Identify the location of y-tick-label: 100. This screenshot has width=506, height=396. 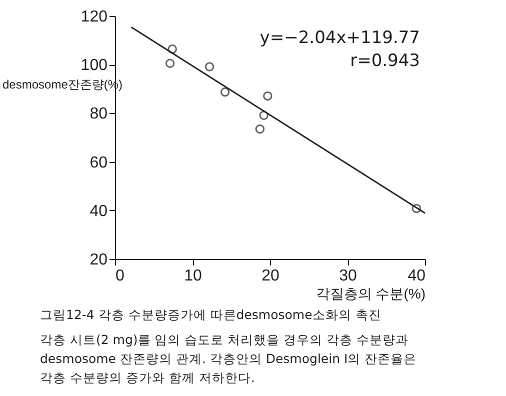
(94, 65).